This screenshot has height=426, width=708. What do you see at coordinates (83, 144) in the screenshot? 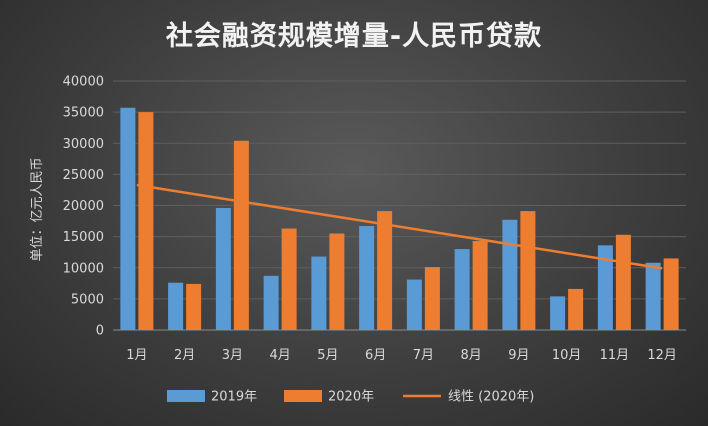
I see `y-tick-label: 30000` at bounding box center [83, 144].